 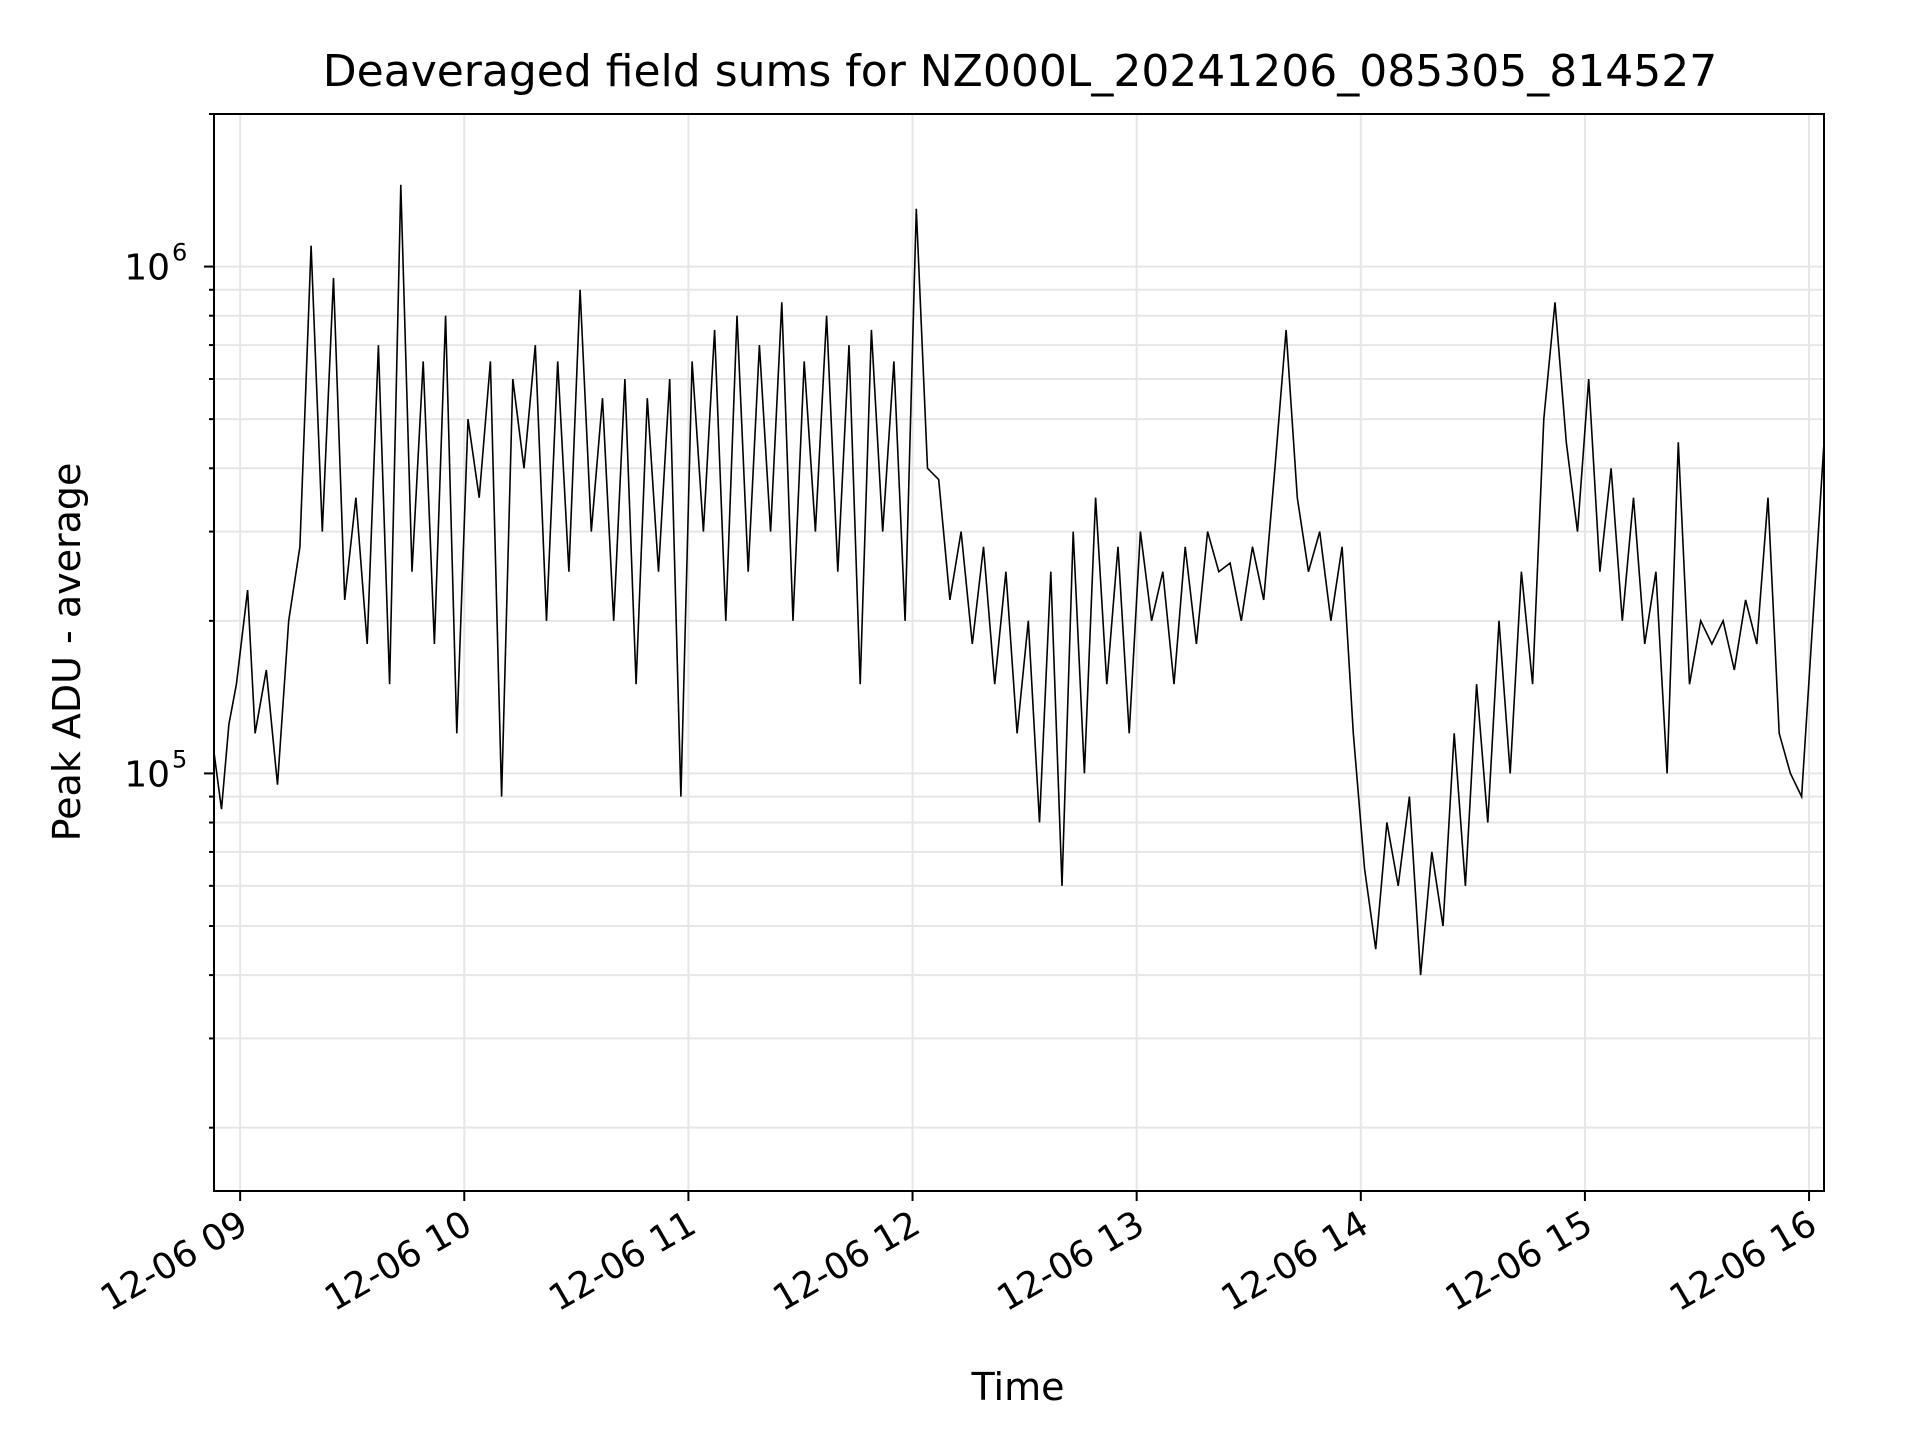 What do you see at coordinates (179, 759) in the screenshot?
I see `y-tick-label-exponent: 5` at bounding box center [179, 759].